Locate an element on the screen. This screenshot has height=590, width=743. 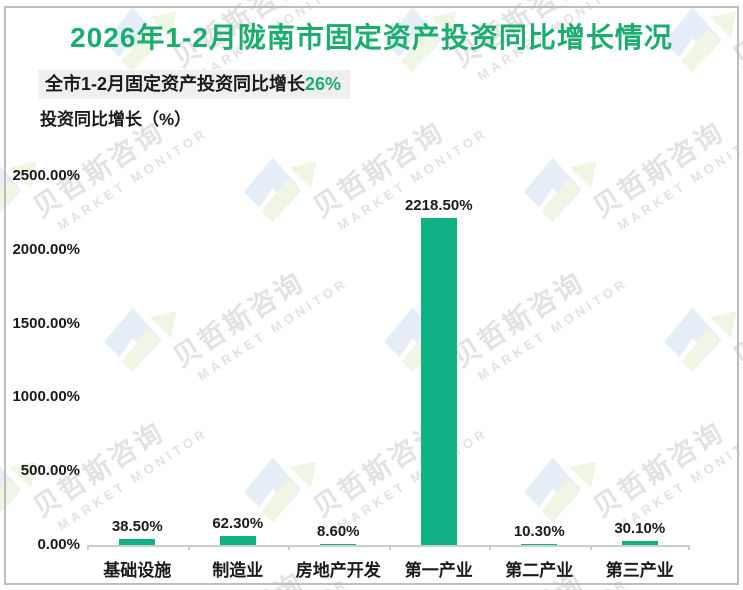
bar-slot: 62.30% 制造业 is located at coordinates (238, 378).